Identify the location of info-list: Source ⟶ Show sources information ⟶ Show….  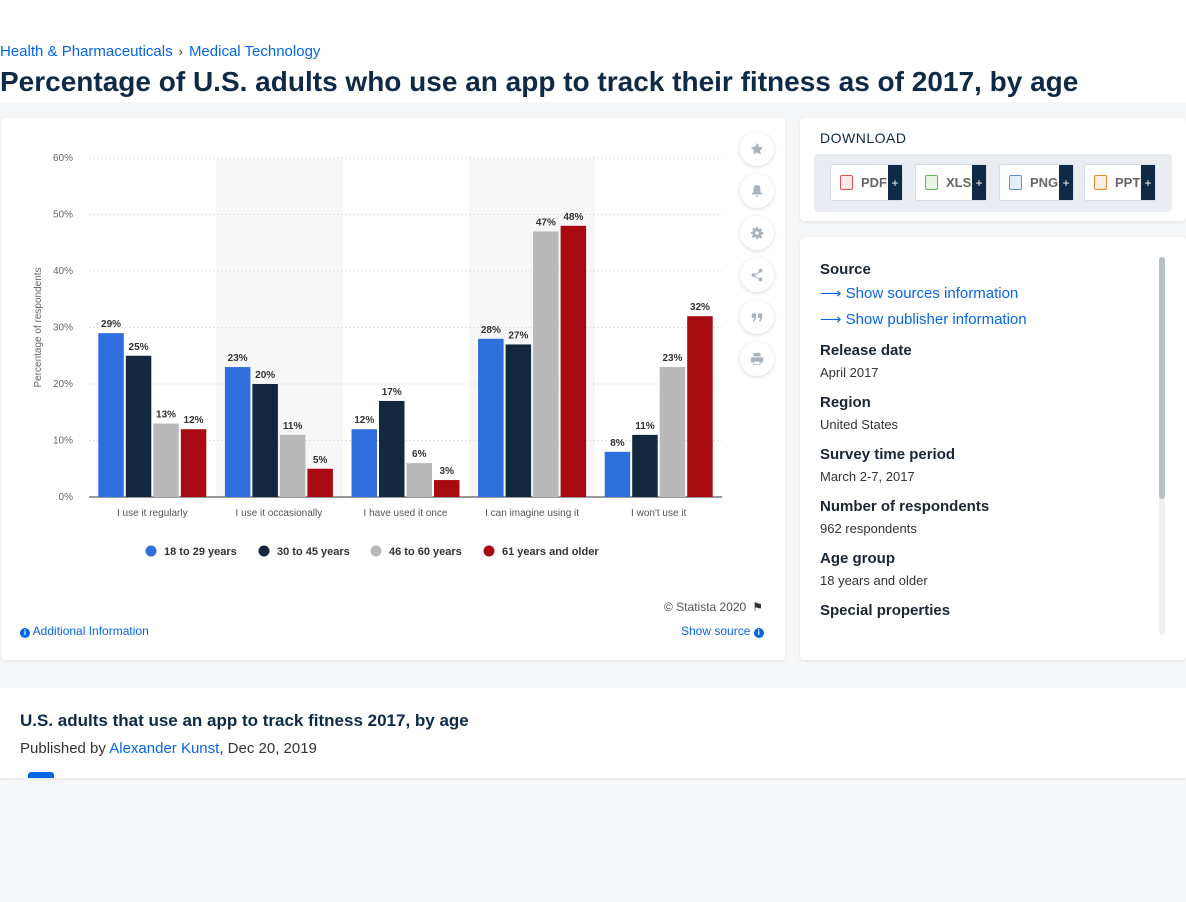
(985, 447).